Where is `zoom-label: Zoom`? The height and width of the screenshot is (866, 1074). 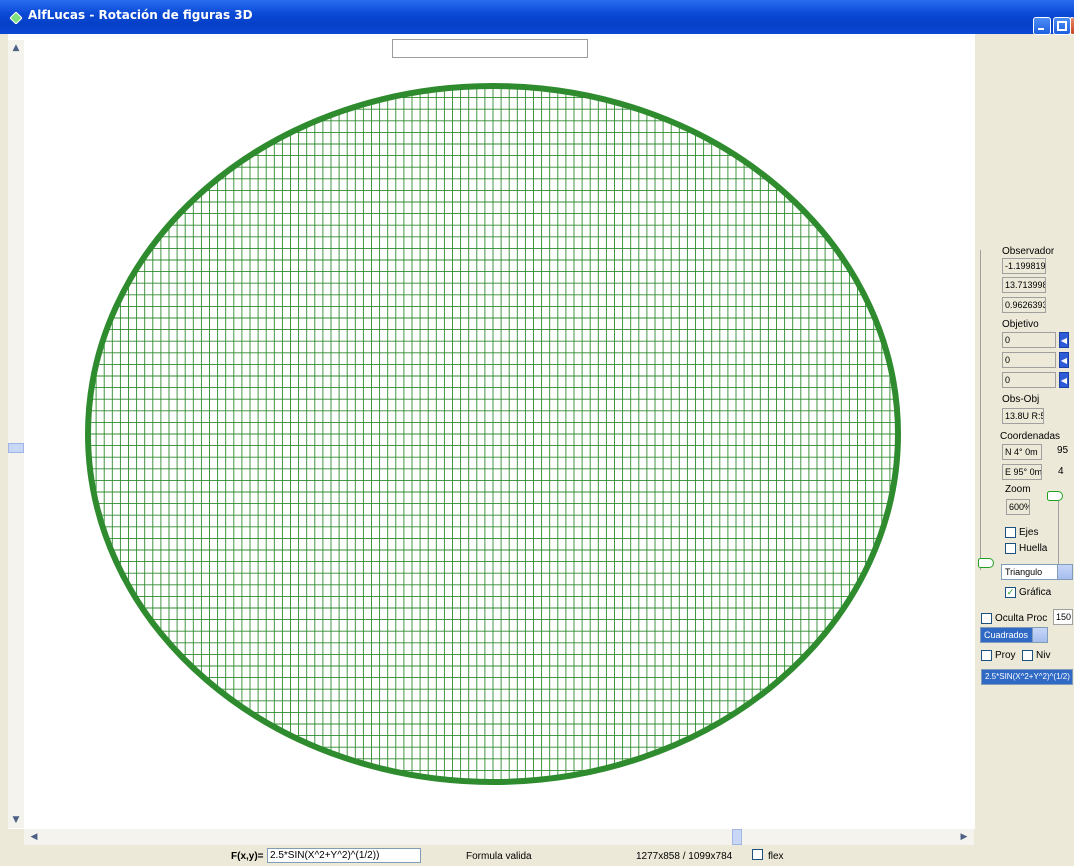
zoom-label: Zoom is located at coordinates (1018, 489).